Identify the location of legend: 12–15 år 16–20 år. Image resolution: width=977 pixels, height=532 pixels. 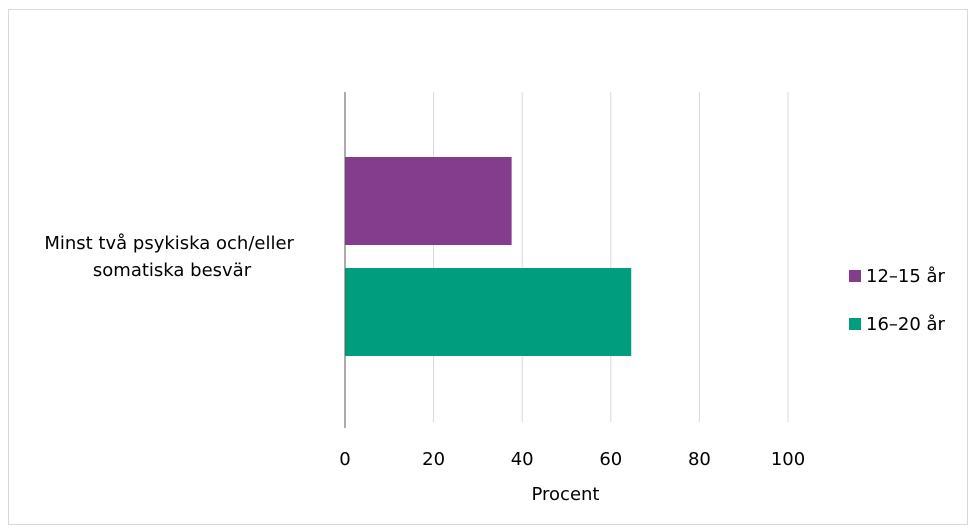
(897, 300).